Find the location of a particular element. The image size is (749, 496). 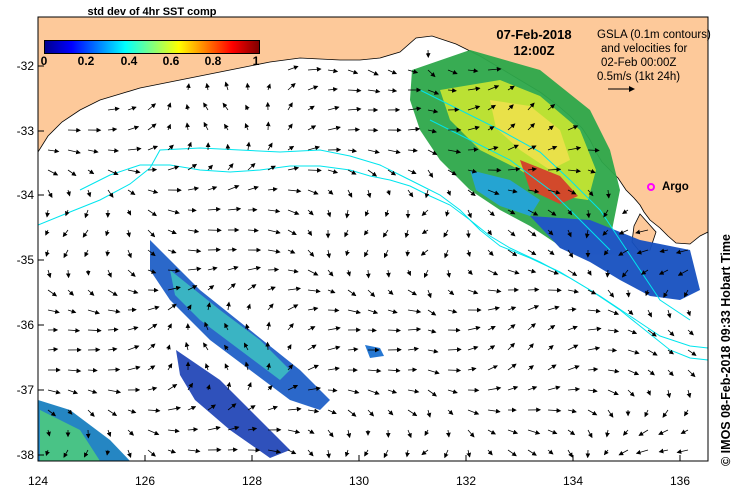

colorbar is located at coordinates (152, 47).